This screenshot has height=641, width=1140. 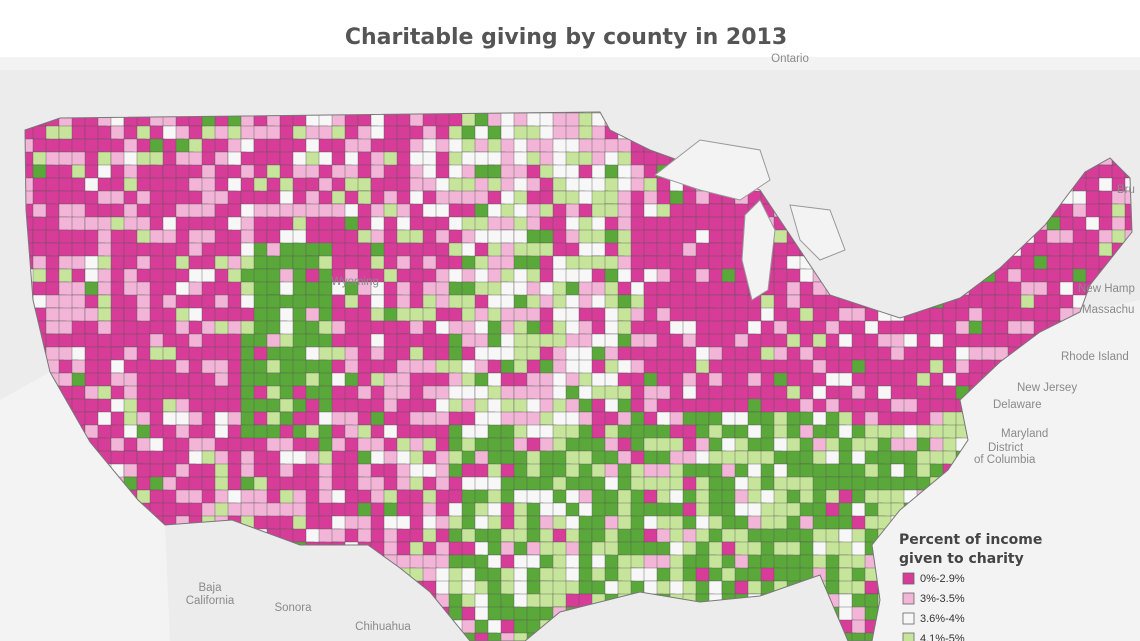 What do you see at coordinates (712, 170) in the screenshot?
I see `lake-superior` at bounding box center [712, 170].